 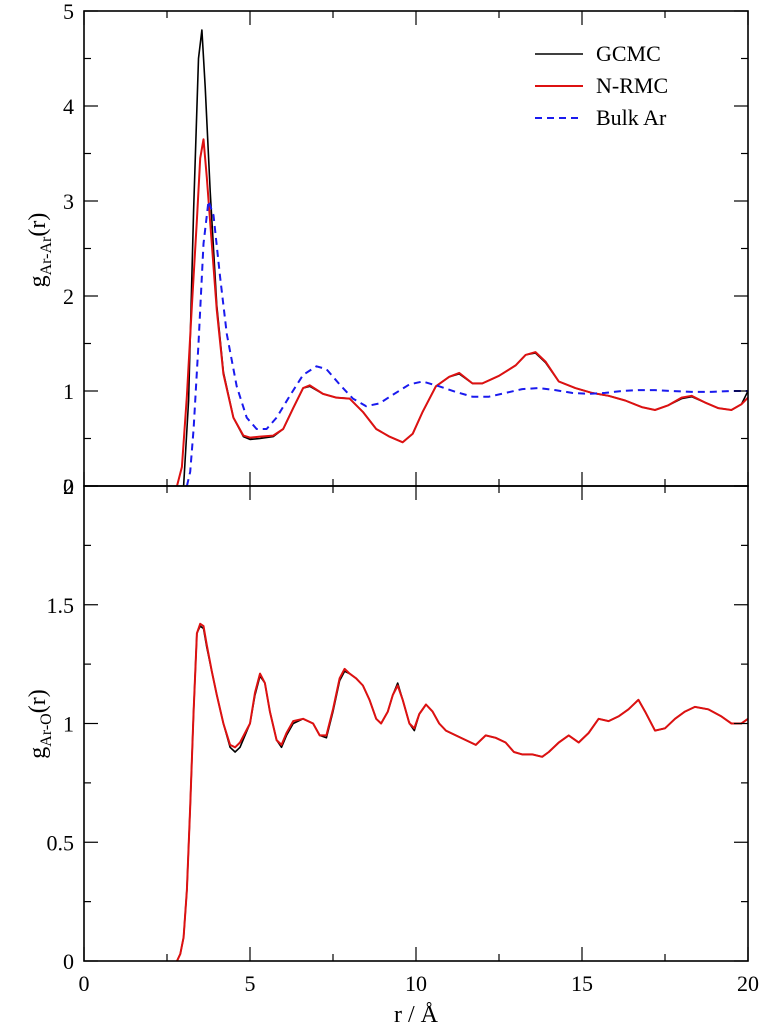 I want to click on ar-ar-y-axis-label-main: g, so click(x=38, y=281).